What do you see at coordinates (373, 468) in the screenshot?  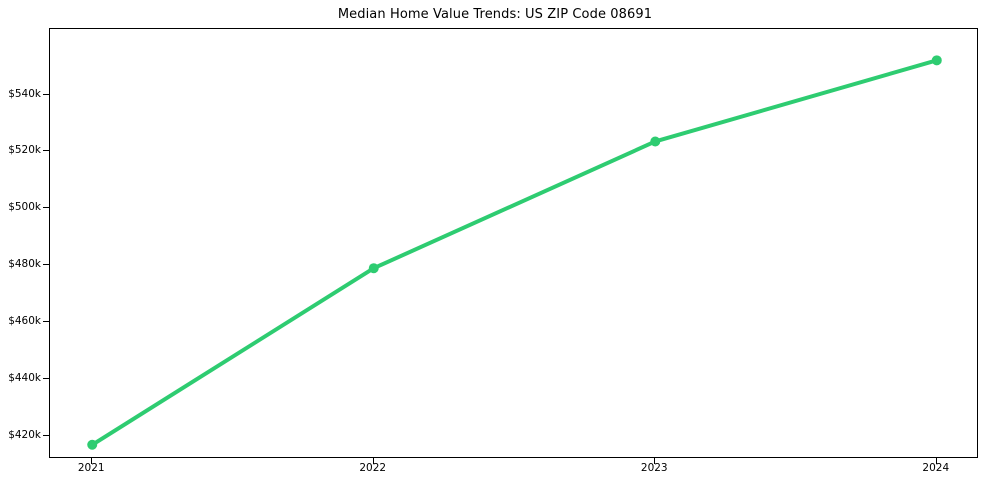 I see `x-axis-tick-label: 2022` at bounding box center [373, 468].